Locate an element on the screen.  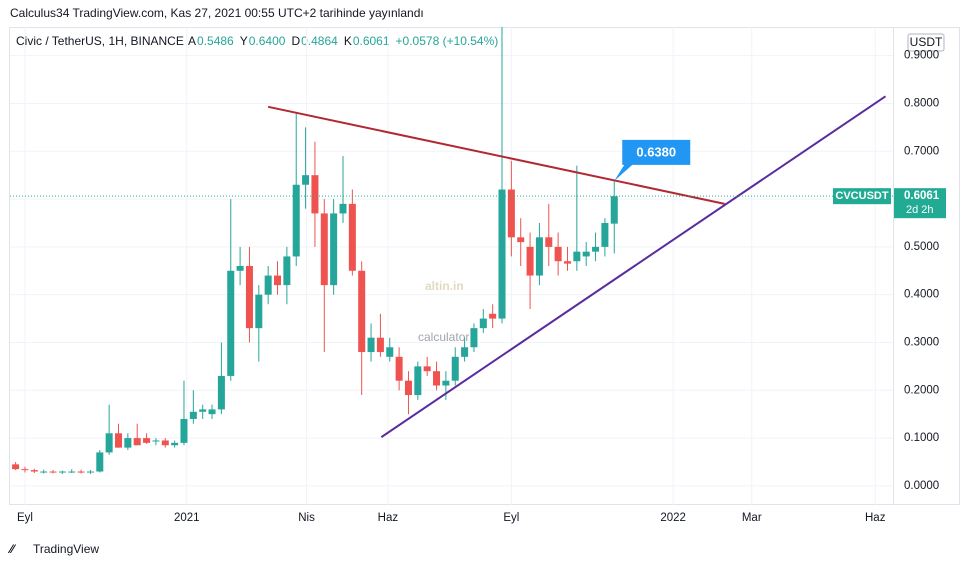
legend-value: 0.6061 is located at coordinates (371, 41).